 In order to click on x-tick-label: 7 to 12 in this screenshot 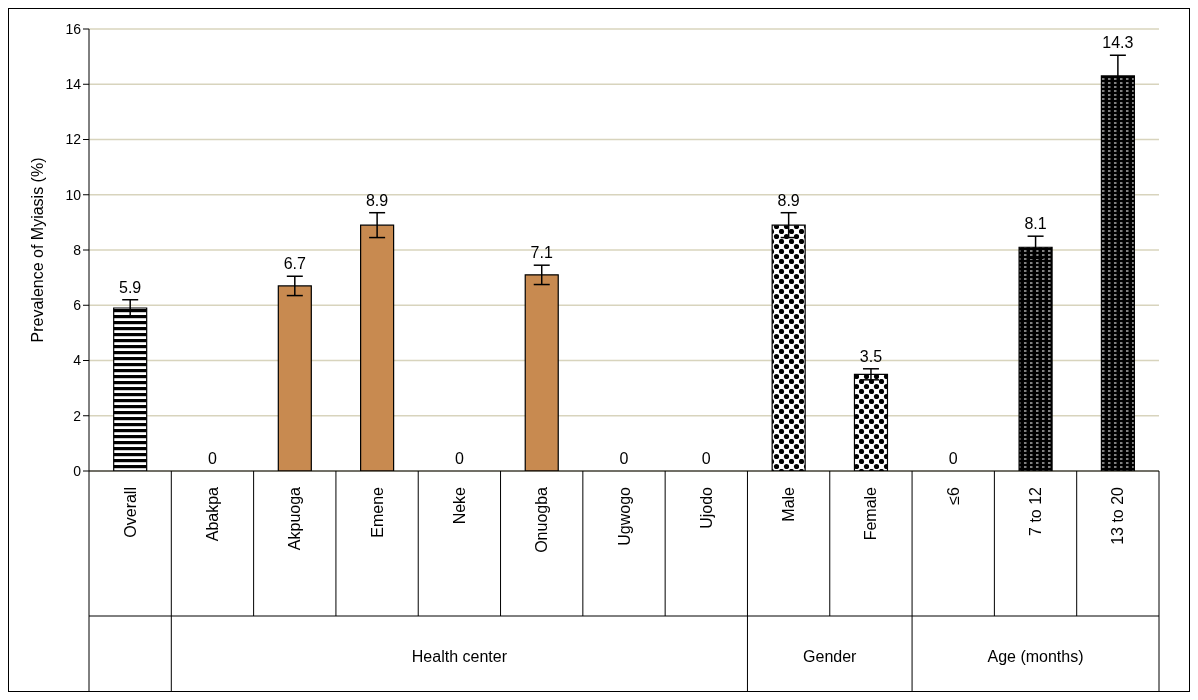, I will do `click(1036, 511)`.